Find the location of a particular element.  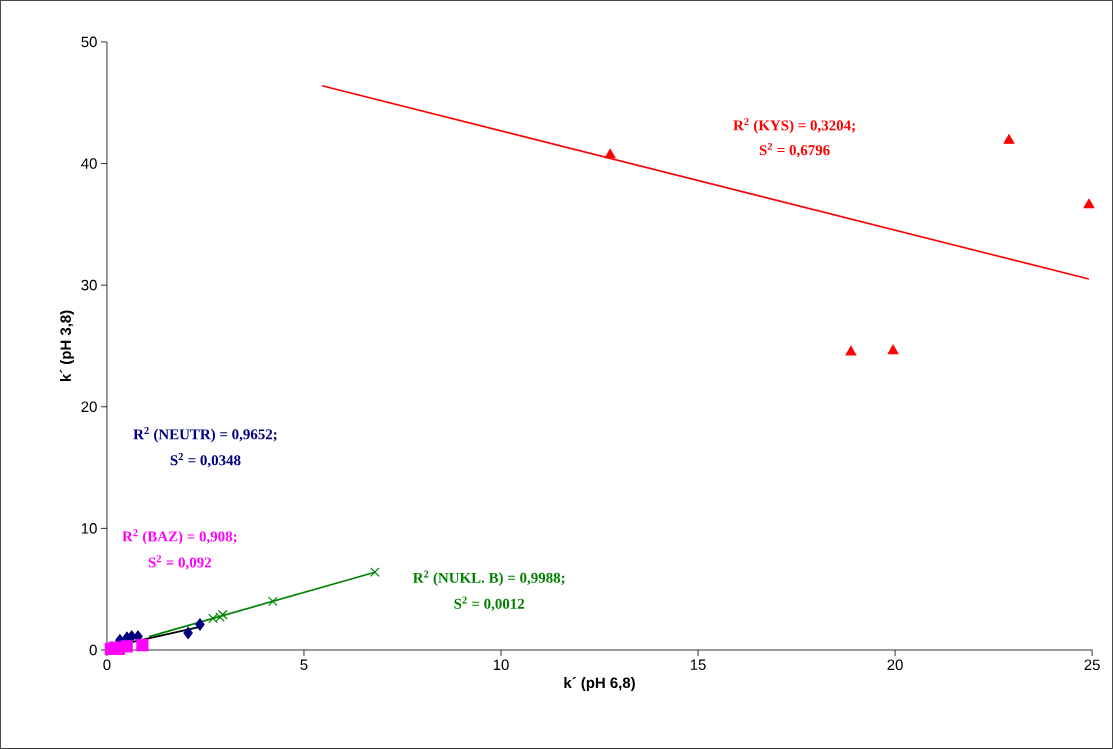

y-axis-title: k´ (pH 3,8) is located at coordinates (66, 346).